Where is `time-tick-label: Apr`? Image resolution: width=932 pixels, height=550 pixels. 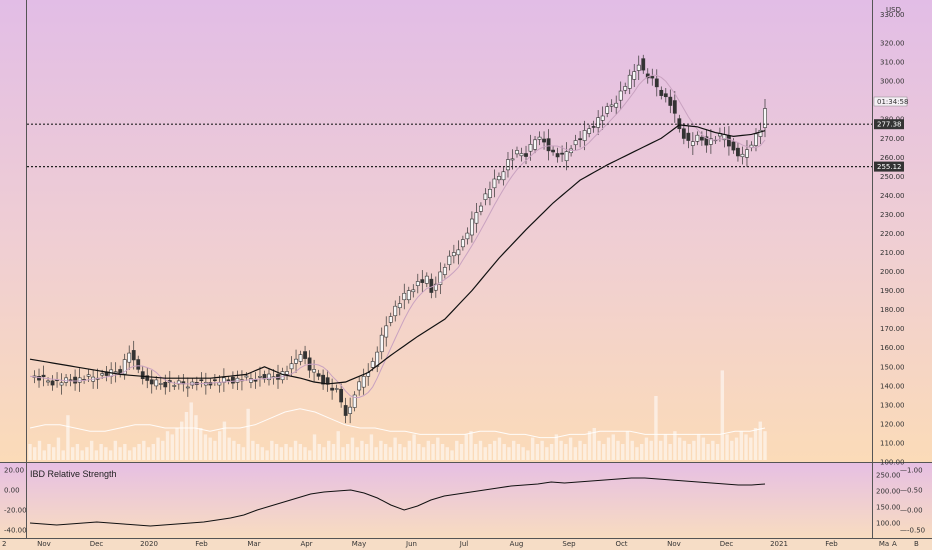 time-tick-label: Apr is located at coordinates (306, 544).